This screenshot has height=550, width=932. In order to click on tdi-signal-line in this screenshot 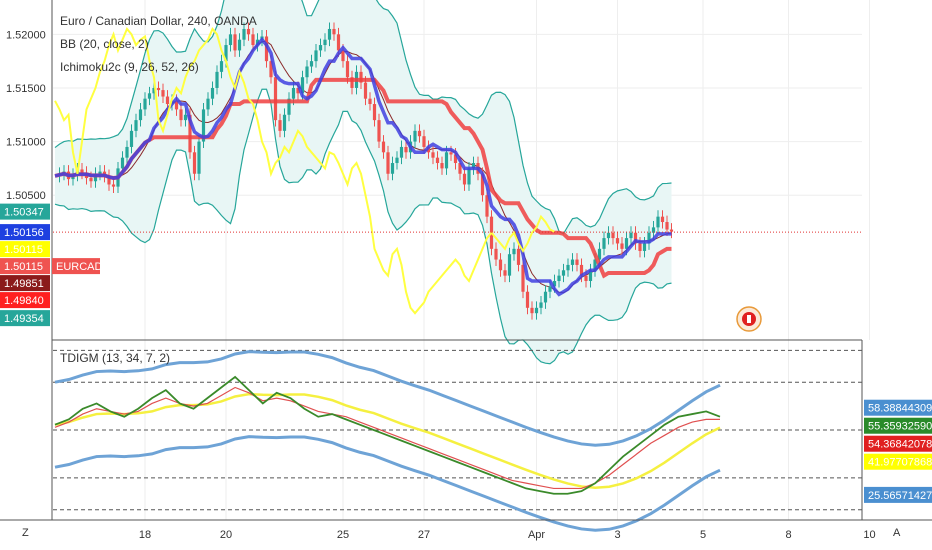, I will do `click(387, 438)`.